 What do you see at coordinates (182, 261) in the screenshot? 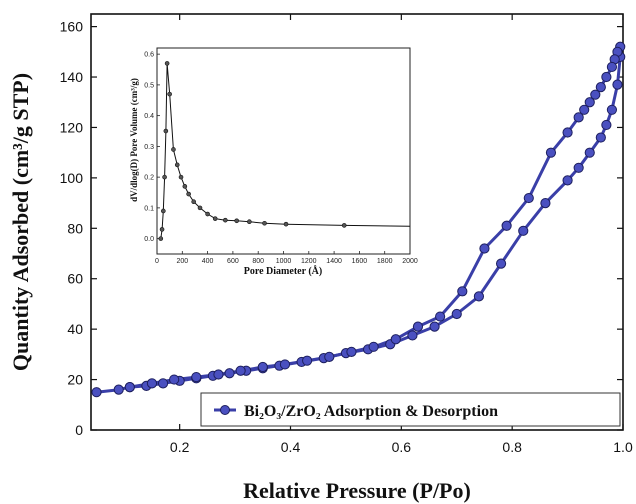
I see `inset-x-tick-label: 200` at bounding box center [182, 261].